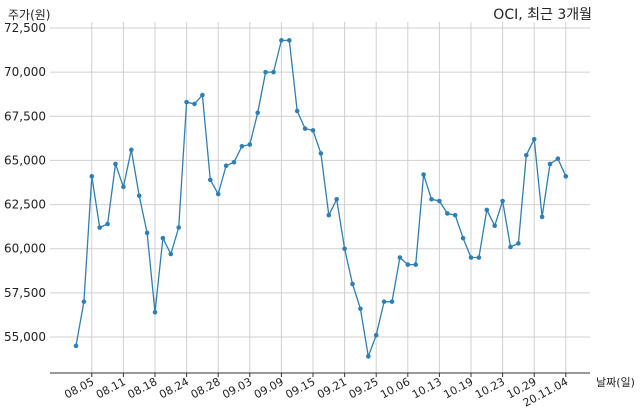 This screenshot has width=640, height=414. I want to click on x-tick-label: 09.21, so click(332, 388).